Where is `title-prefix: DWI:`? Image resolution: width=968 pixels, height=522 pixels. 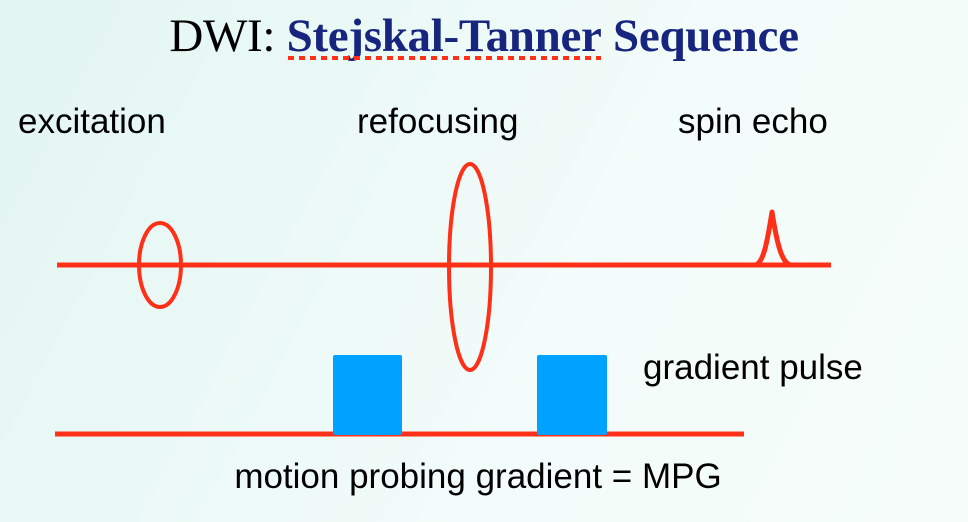
title-prefix: DWI: is located at coordinates (228, 36).